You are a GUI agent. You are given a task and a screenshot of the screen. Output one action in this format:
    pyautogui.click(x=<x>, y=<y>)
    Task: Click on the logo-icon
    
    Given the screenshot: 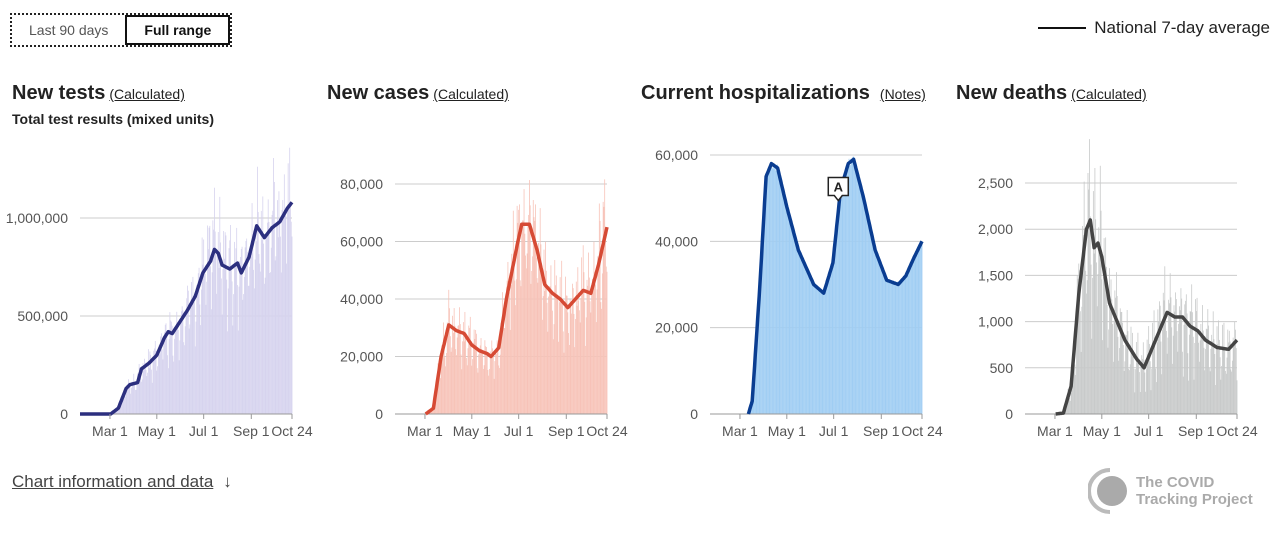 What is the action you would take?
    pyautogui.click(x=1107, y=491)
    